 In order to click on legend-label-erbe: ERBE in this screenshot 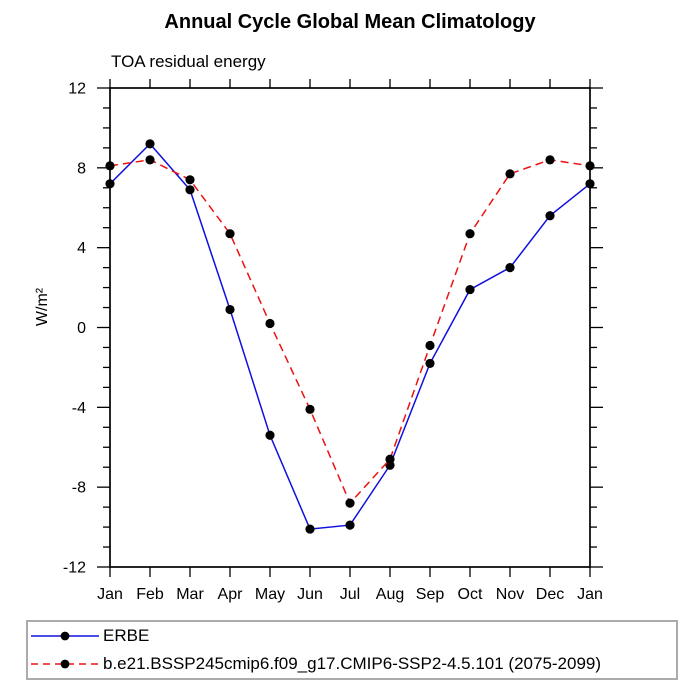, I will do `click(126, 635)`.